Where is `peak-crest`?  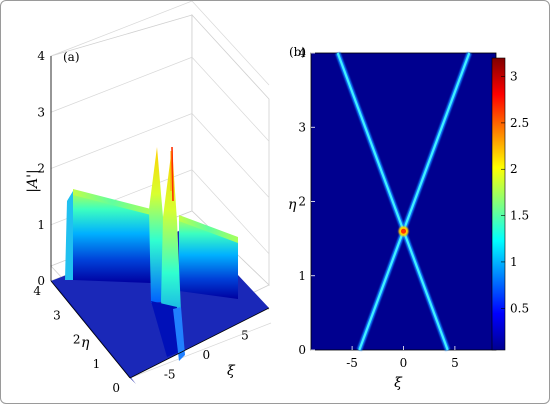
peak-crest is located at coordinates (172, 174).